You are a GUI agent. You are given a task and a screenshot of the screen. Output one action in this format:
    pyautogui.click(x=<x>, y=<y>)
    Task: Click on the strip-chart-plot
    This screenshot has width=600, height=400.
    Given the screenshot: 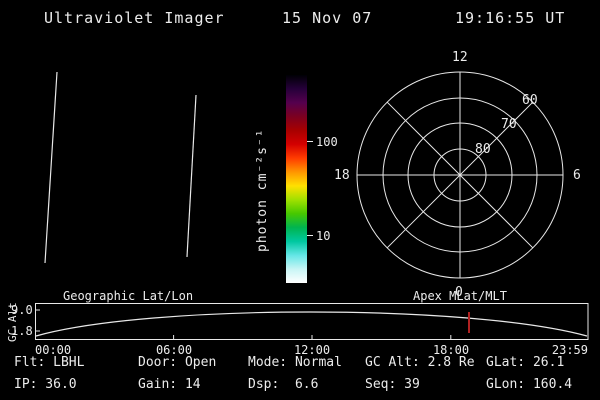 What is the action you would take?
    pyautogui.click(x=312, y=321)
    